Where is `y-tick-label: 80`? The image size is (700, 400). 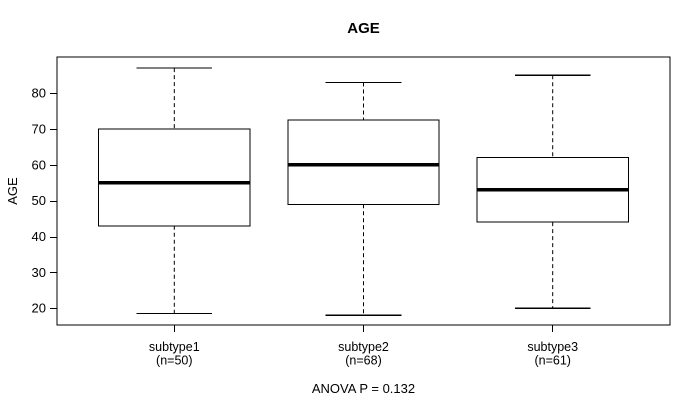
y-tick-label: 80 is located at coordinates (39, 93).